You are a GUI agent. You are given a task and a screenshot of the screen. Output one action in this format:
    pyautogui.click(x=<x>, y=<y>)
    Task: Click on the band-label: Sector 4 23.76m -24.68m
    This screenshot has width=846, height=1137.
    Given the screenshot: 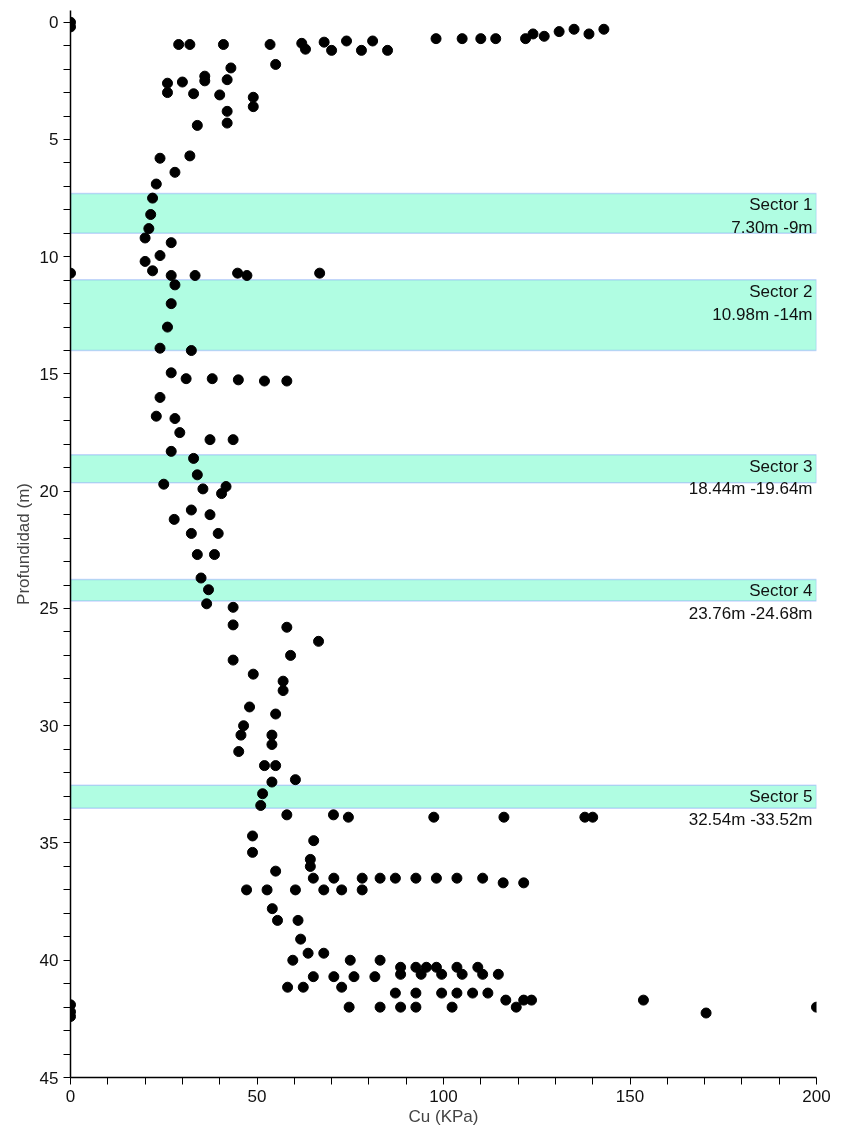 What is the action you would take?
    pyautogui.click(x=750, y=602)
    